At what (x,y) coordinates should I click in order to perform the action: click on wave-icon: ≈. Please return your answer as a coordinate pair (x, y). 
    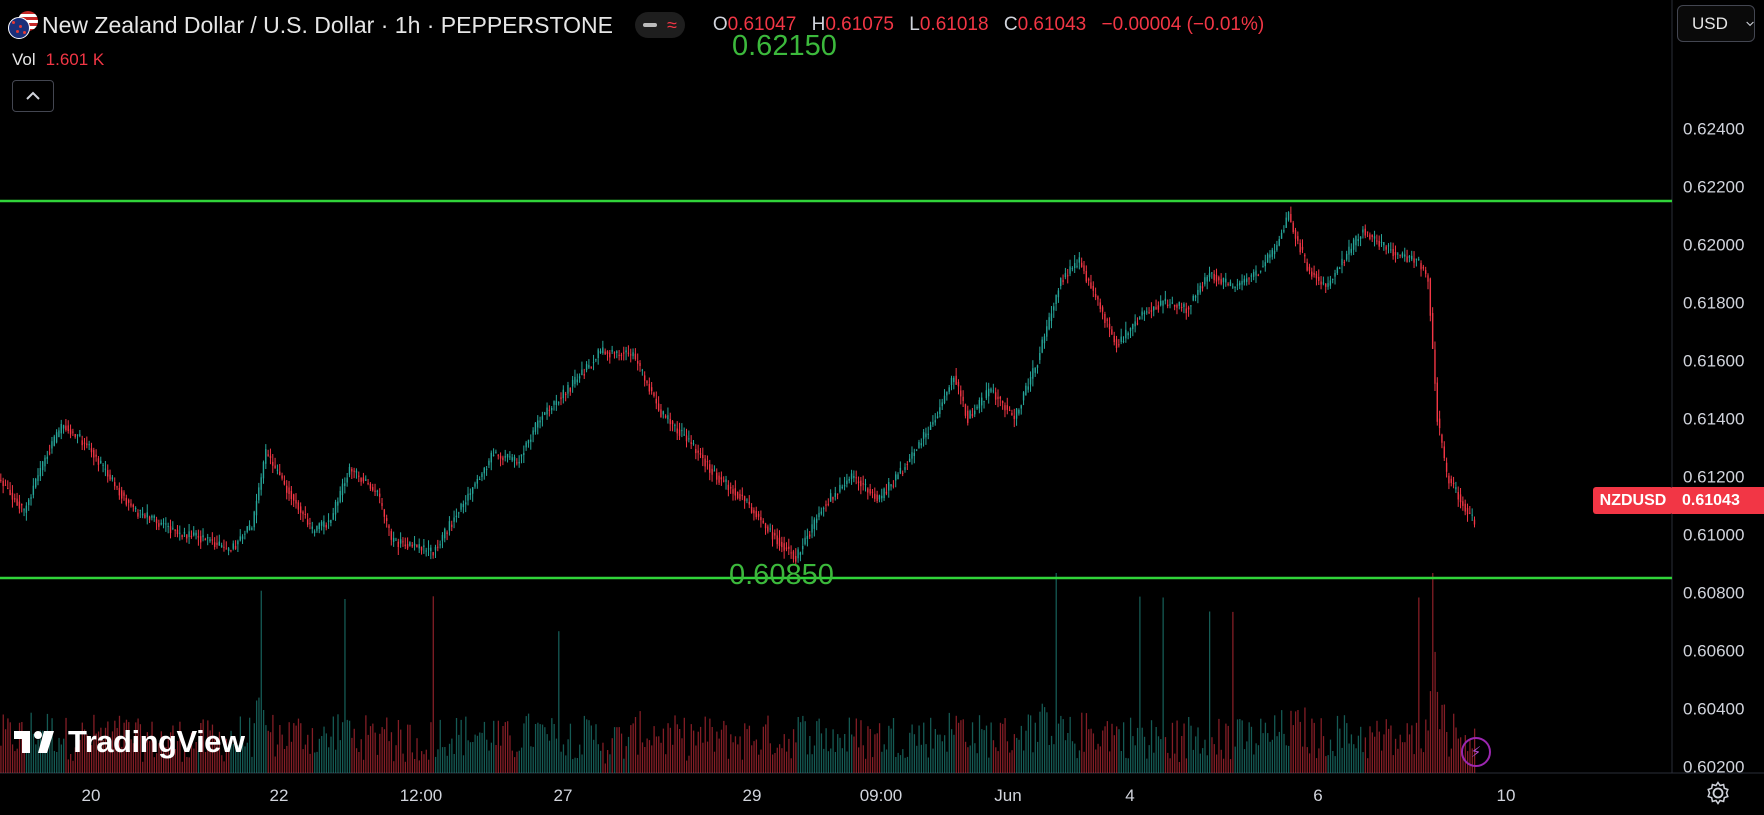
    Looking at the image, I should click on (671, 25).